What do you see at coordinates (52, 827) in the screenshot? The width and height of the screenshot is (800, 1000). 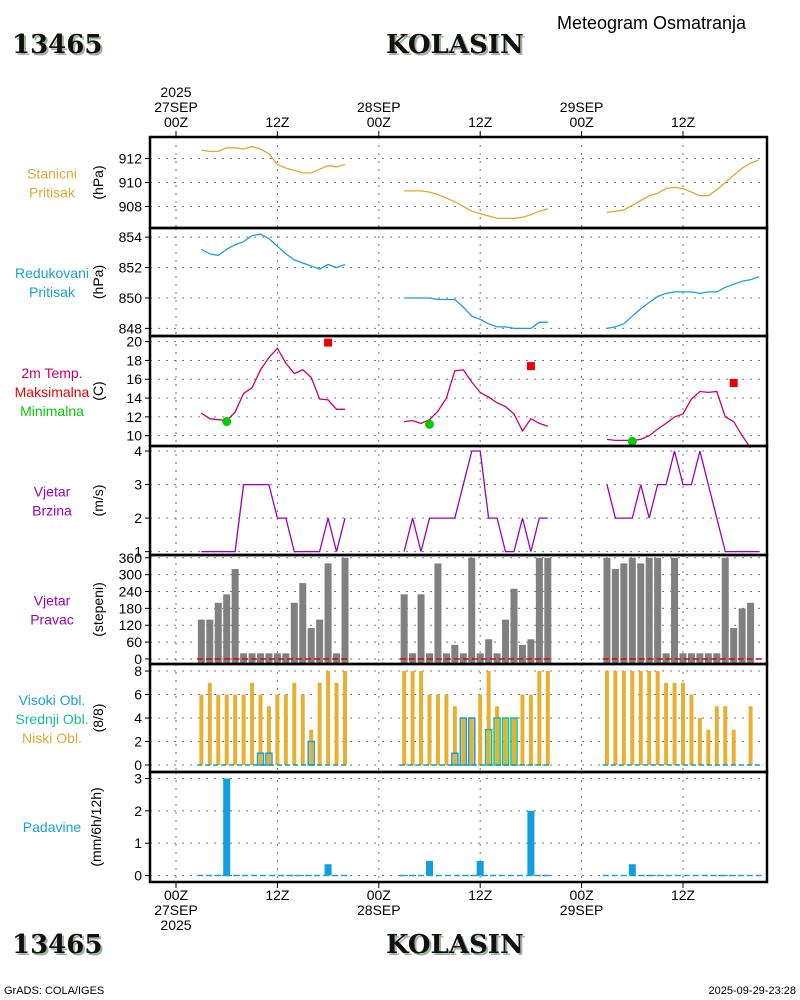 I see `panel-legend-label: Padavine` at bounding box center [52, 827].